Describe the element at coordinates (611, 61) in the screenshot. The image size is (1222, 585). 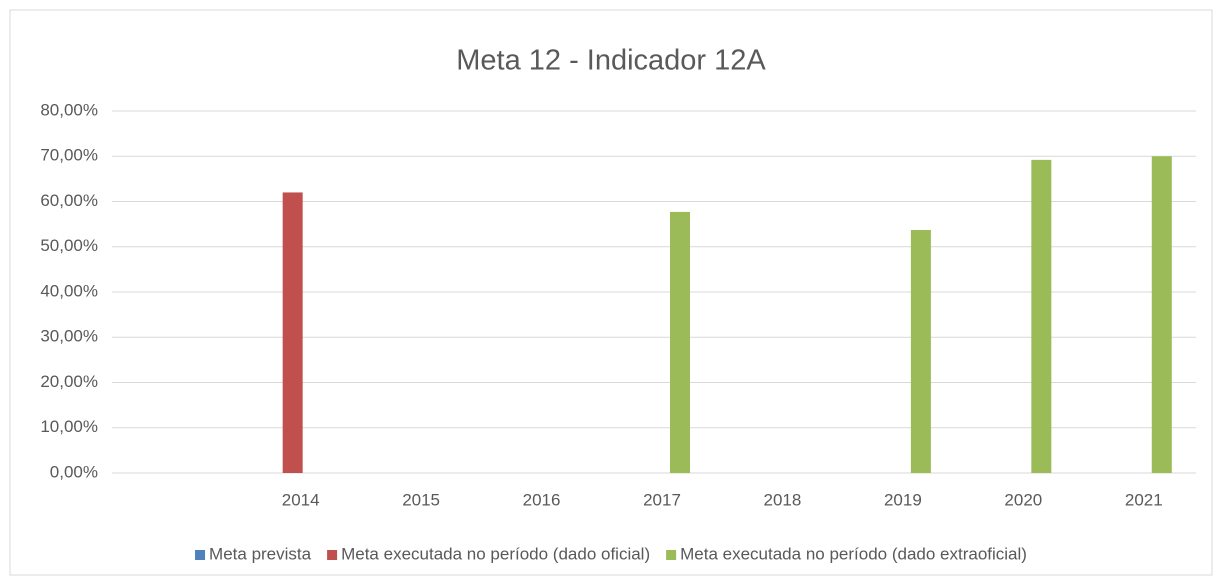
I see `chart-title: Meta 12 - Indicador 12A` at that location.